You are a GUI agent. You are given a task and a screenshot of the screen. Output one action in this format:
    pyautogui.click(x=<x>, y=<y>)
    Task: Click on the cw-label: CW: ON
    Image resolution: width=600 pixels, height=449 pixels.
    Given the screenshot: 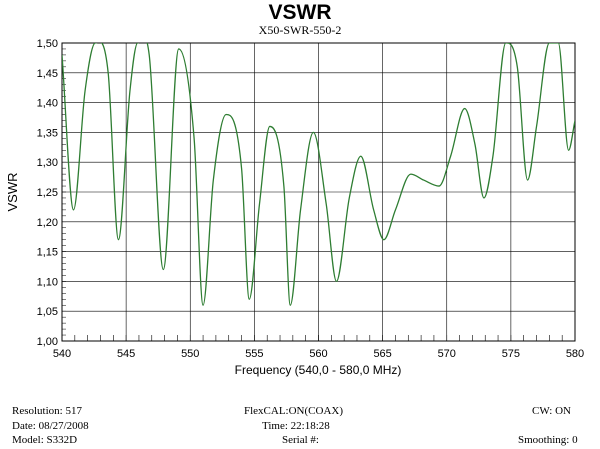 What is the action you would take?
    pyautogui.click(x=552, y=411)
    